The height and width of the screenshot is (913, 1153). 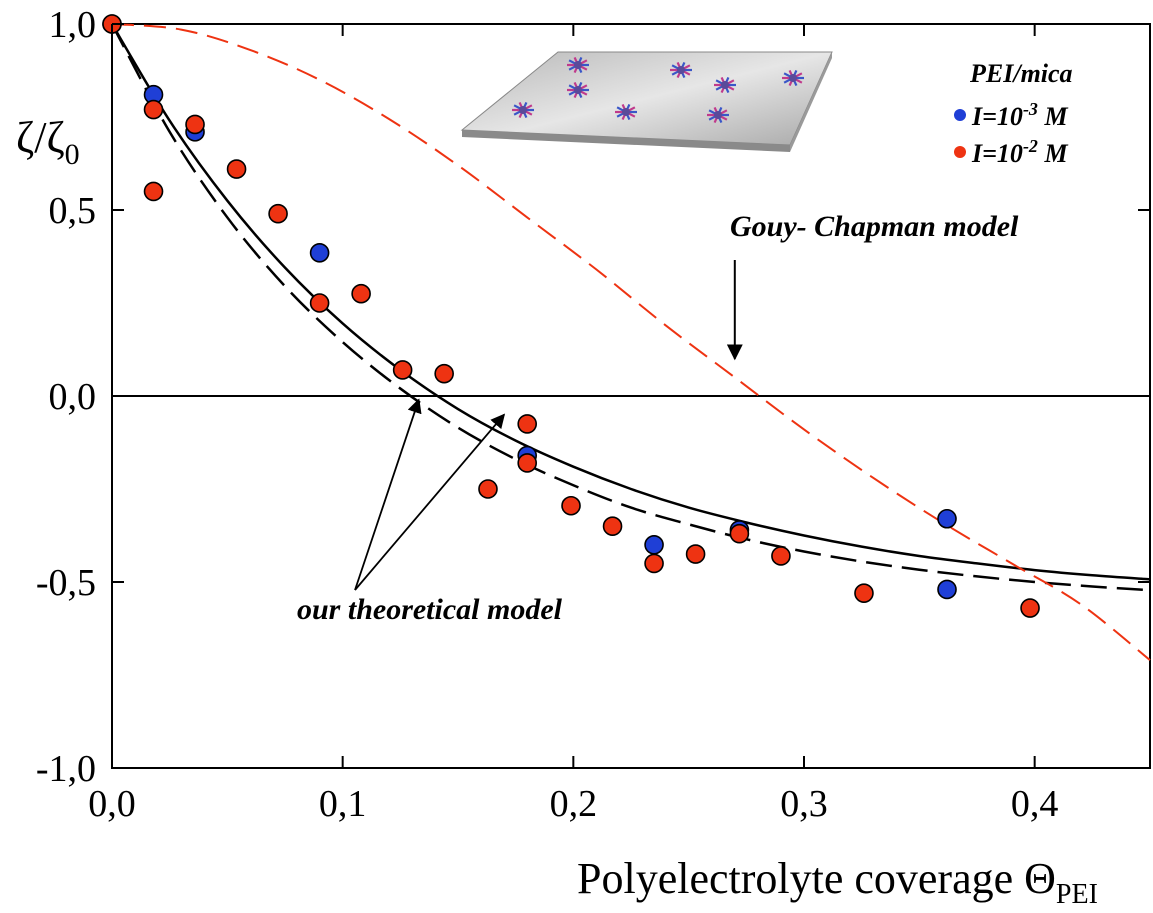 What do you see at coordinates (40, 137) in the screenshot?
I see `y-axis-label-main: ζ/ζ` at bounding box center [40, 137].